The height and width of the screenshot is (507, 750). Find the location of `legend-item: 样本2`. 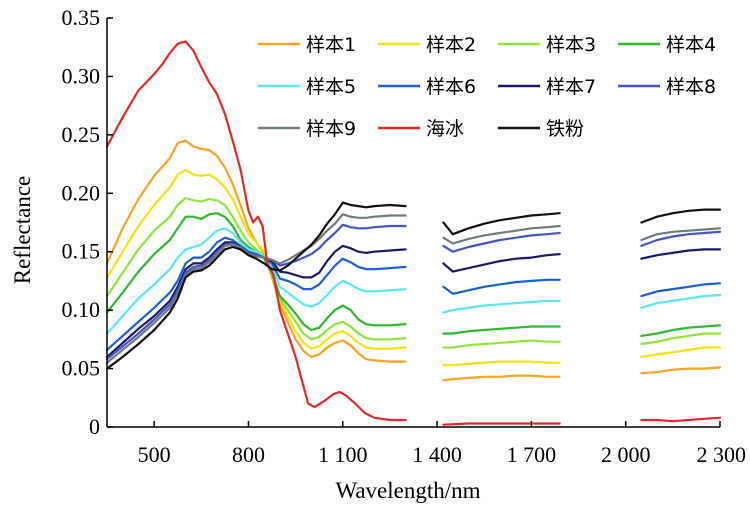

legend-item: 样本2 is located at coordinates (427, 45).